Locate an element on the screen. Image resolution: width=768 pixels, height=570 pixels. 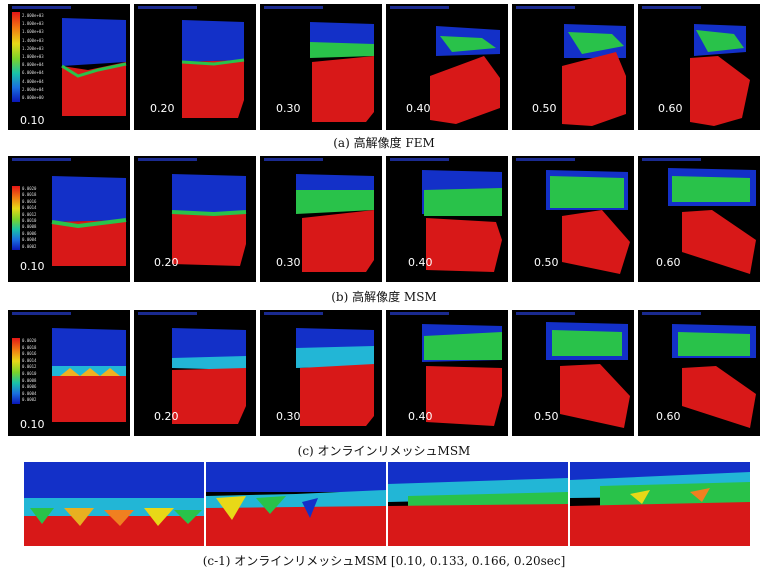
caption-b: (b) 高解像度 MSM is located at coordinates (384, 297).